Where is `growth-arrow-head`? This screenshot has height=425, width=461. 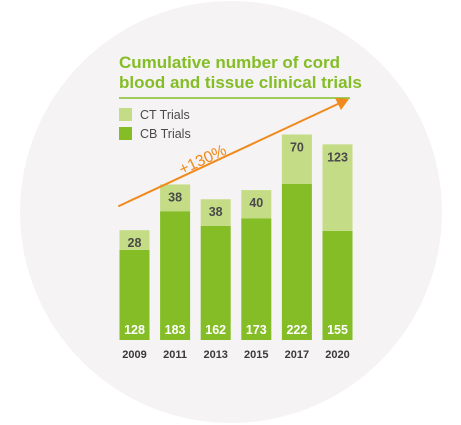
growth-arrow-head is located at coordinates (342, 104).